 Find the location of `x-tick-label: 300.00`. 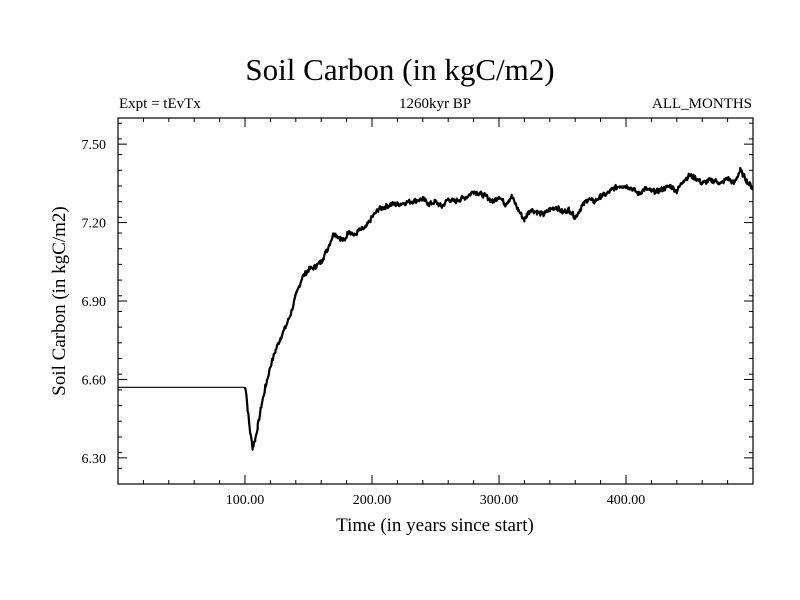

x-tick-label: 300.00 is located at coordinates (499, 500).